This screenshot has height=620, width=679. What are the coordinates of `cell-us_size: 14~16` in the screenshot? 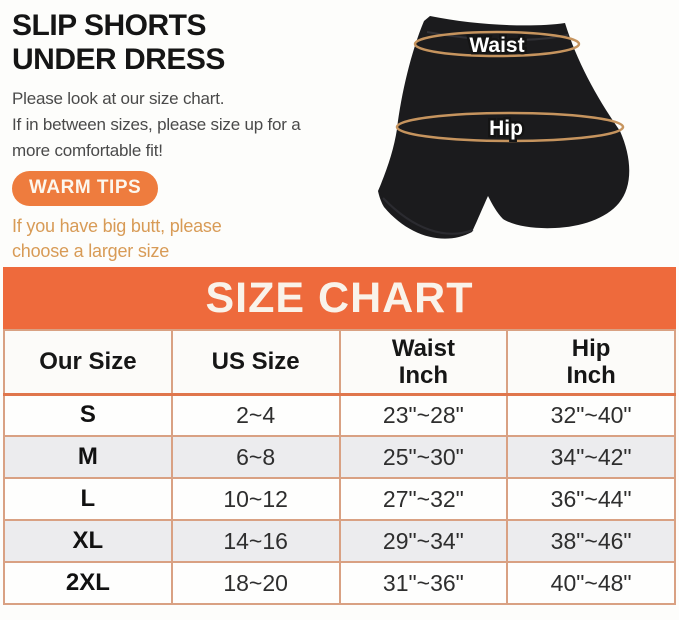 It's located at (255, 541).